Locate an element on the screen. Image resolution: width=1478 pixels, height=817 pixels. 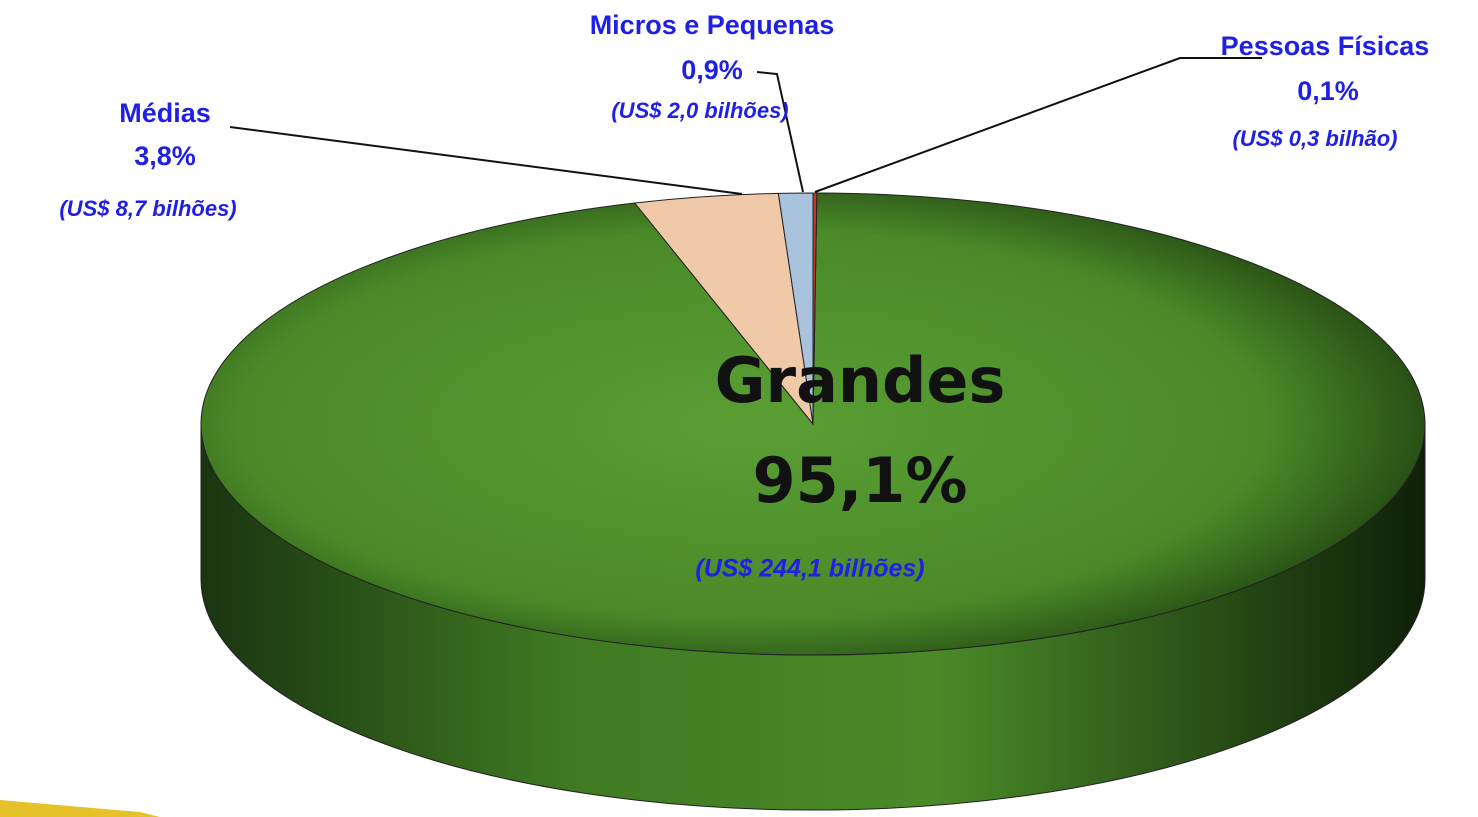
value-label: 0,9% is located at coordinates (712, 70).